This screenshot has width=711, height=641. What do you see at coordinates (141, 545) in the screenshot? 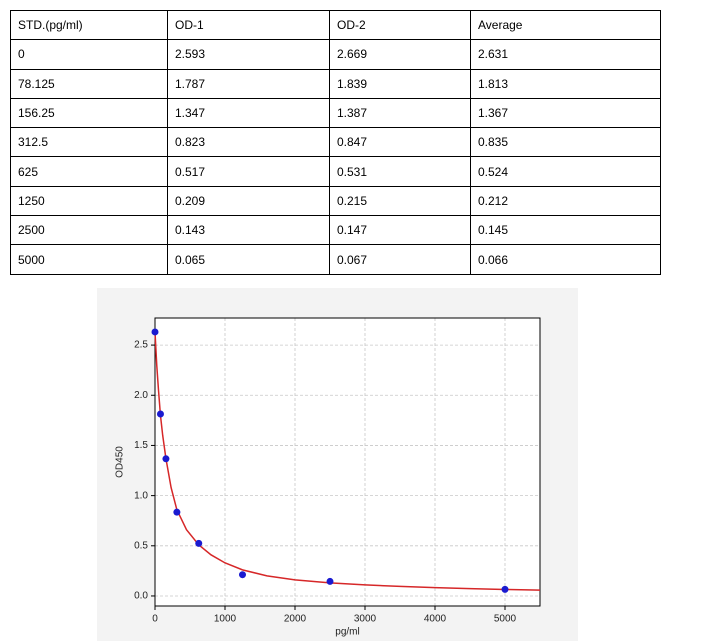
I see `y-tick-label: 0.5` at bounding box center [141, 545].